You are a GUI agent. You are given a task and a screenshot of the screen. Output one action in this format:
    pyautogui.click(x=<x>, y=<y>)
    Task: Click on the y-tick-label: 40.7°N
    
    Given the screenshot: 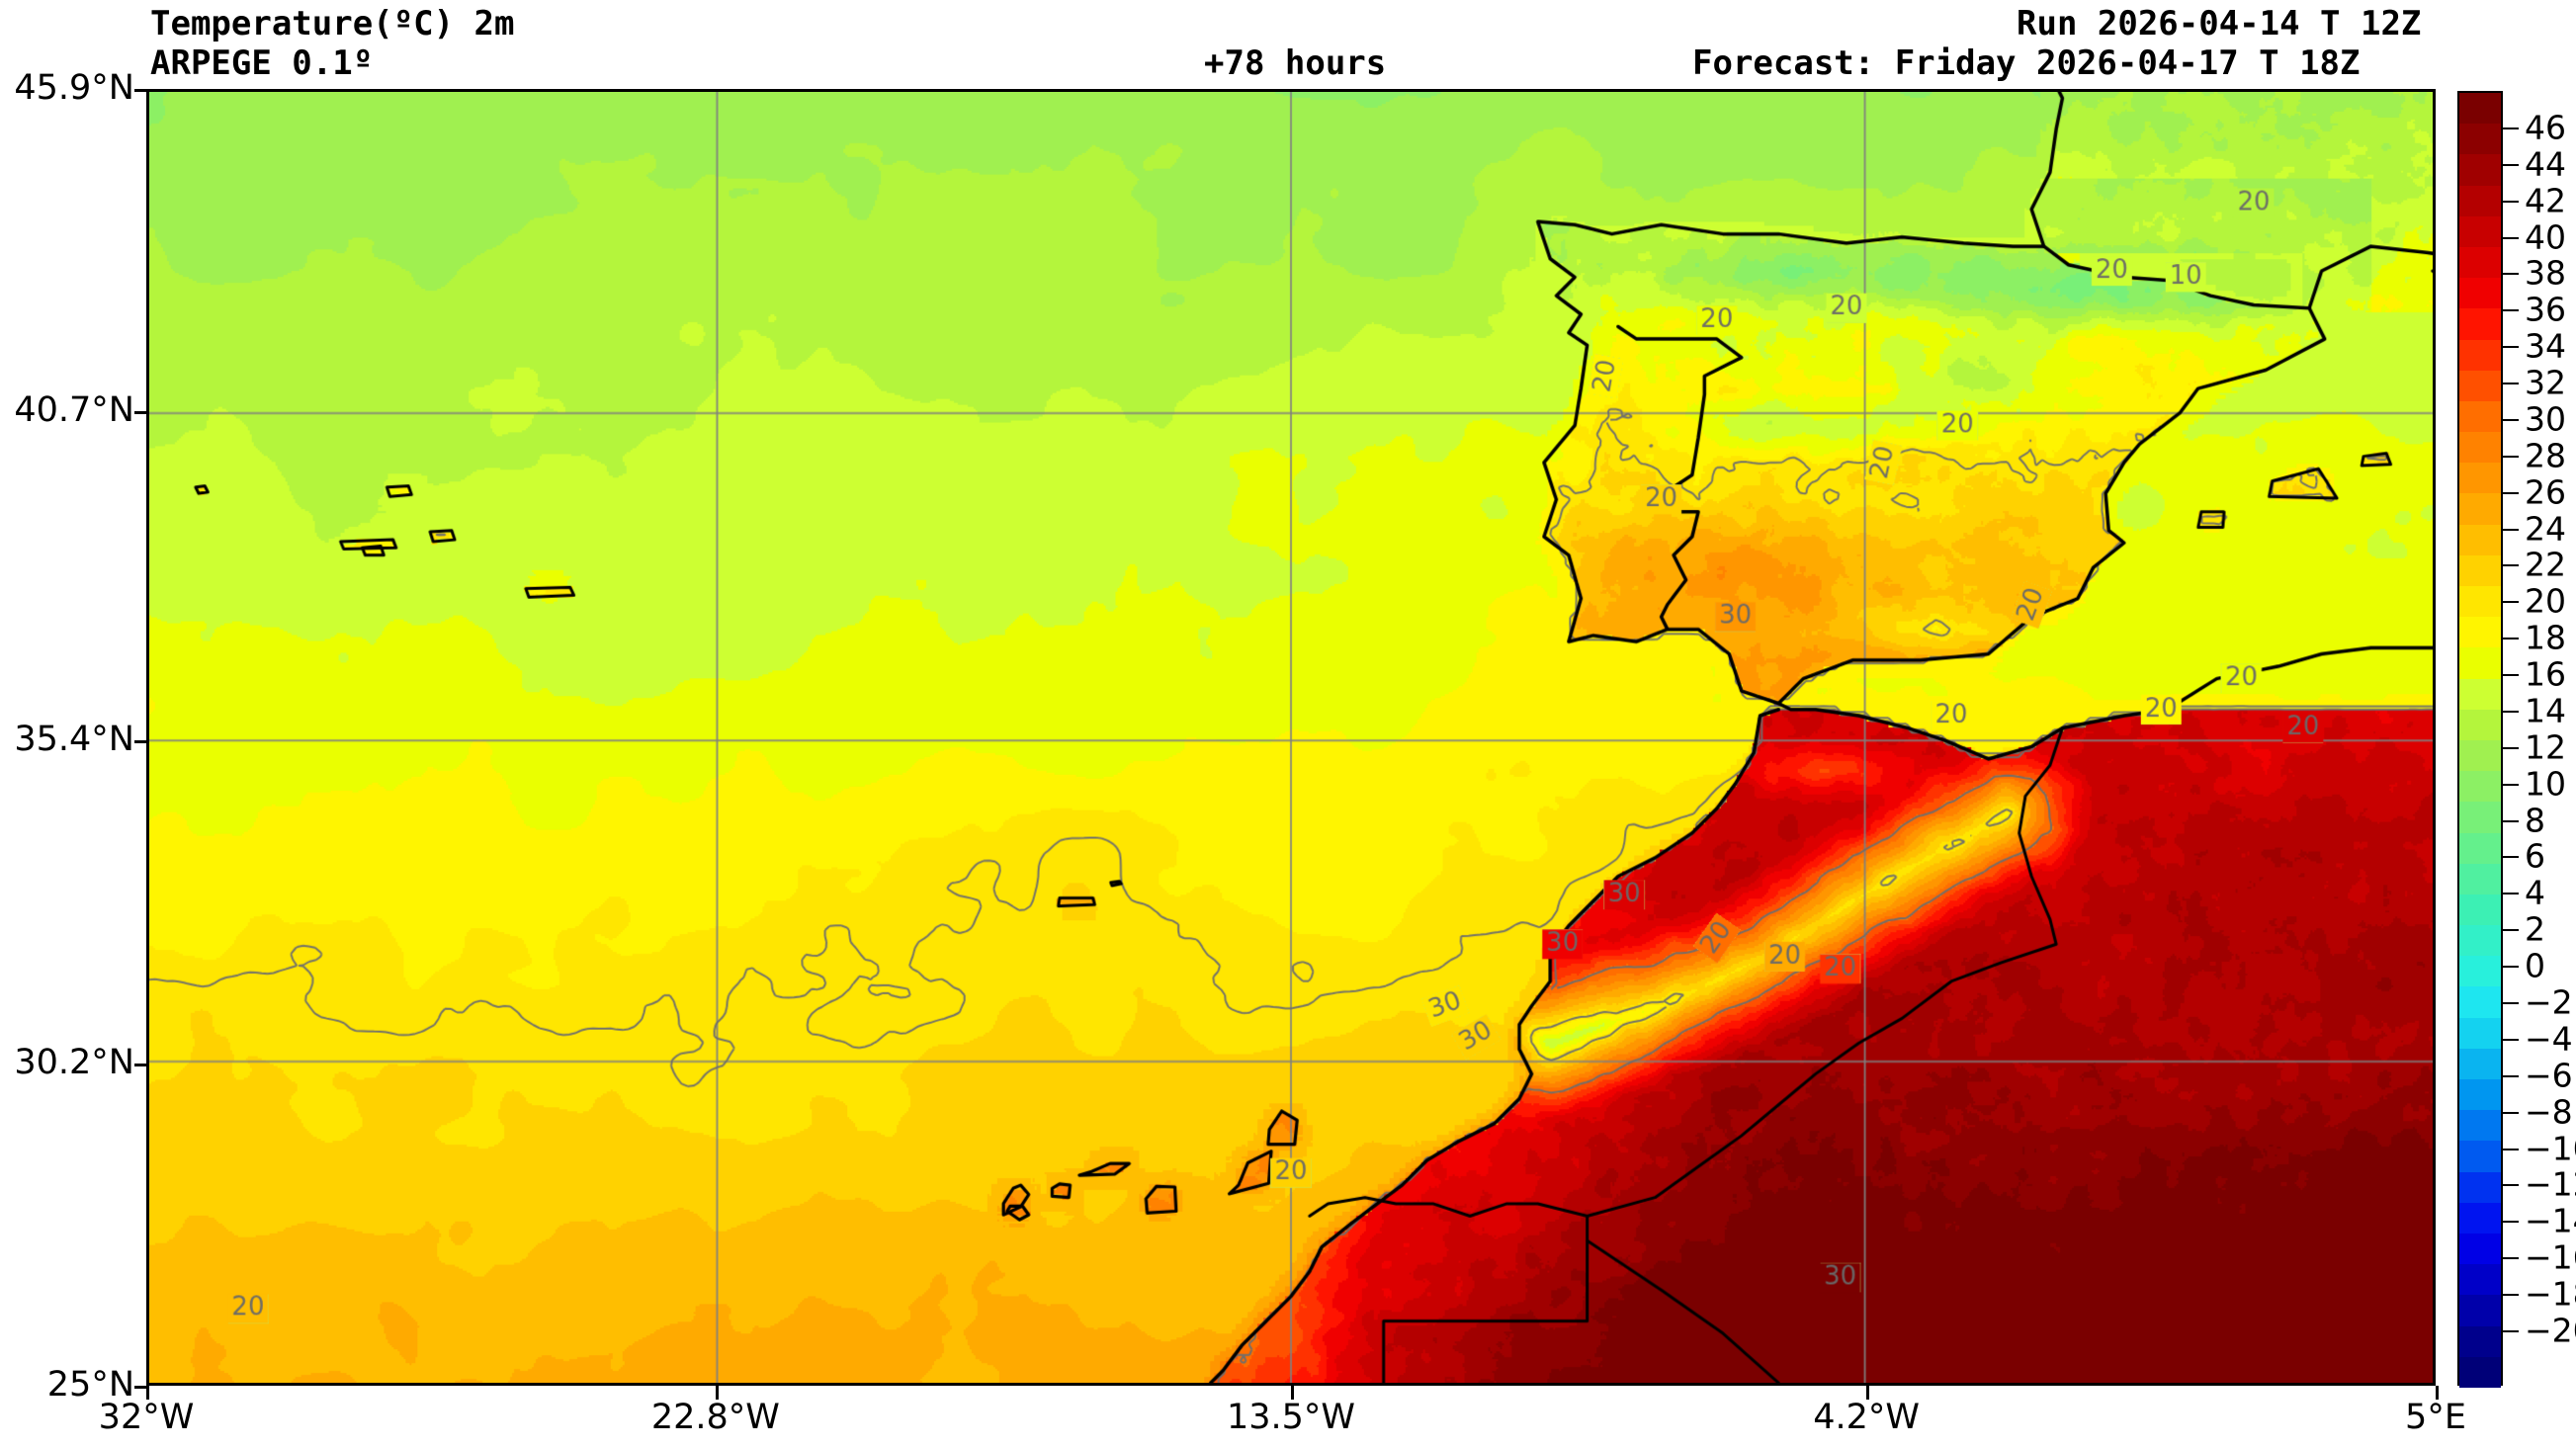 What is the action you would take?
    pyautogui.click(x=74, y=410)
    